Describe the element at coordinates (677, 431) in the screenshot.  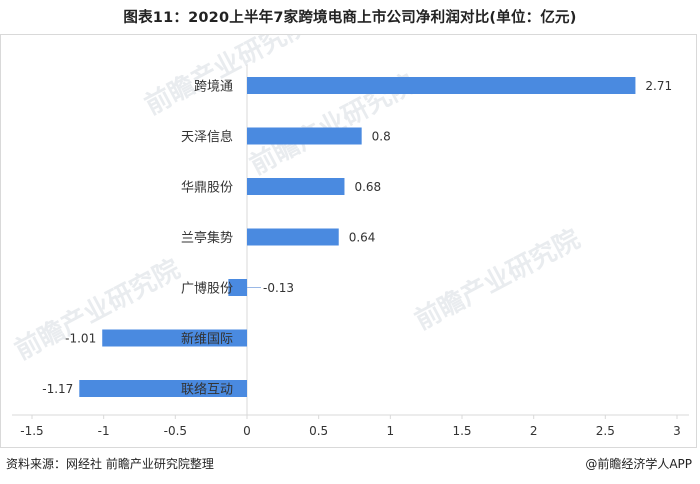
I see `x-tick-label: 3` at that location.